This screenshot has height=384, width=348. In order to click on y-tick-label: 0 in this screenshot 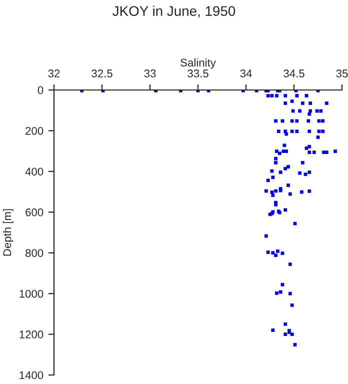, I will do `click(41, 90)`.